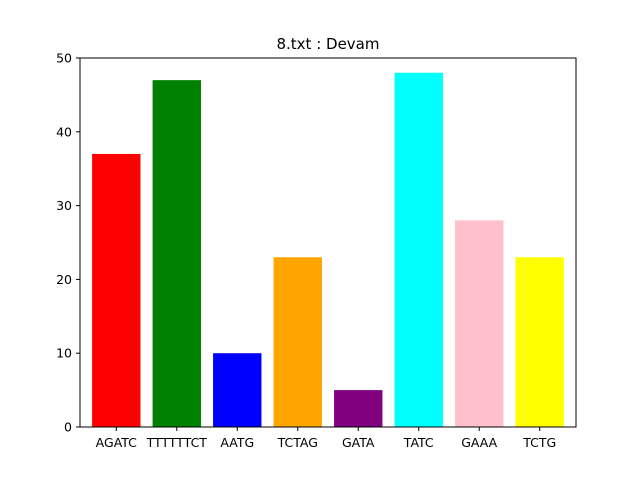 The width and height of the screenshot is (640, 480). Describe the element at coordinates (358, 442) in the screenshot. I see `x-tick-label: GATA` at that location.